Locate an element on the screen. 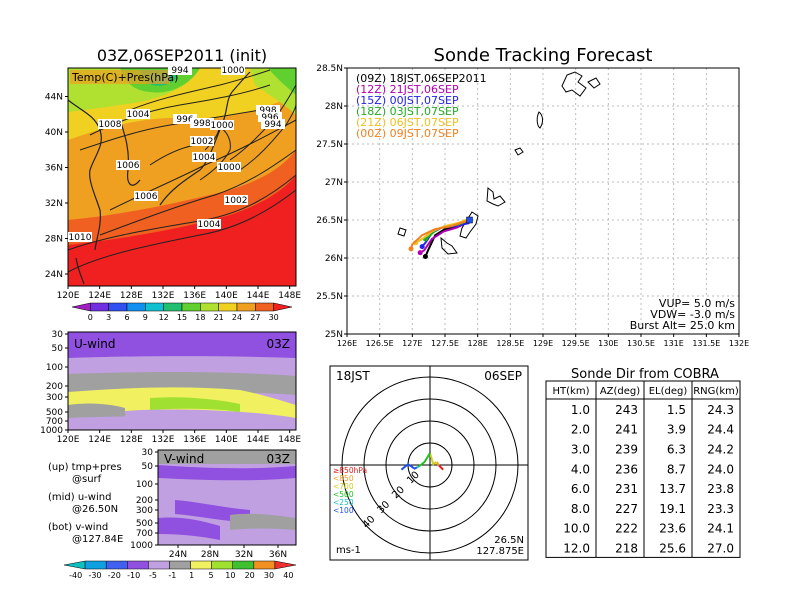 The height and width of the screenshot is (612, 792). v-y-tick-label: 1000 is located at coordinates (141, 546).